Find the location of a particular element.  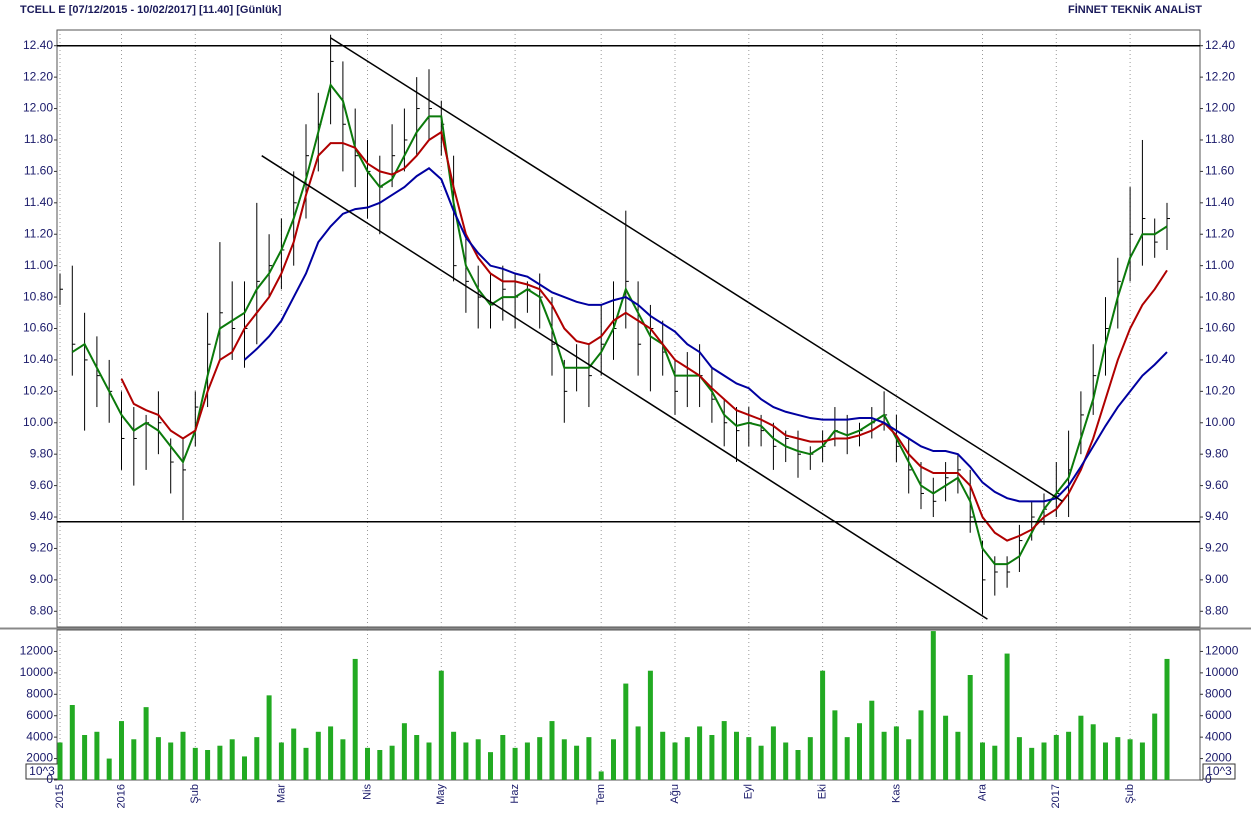

x-tick-label: May is located at coordinates (441, 794).